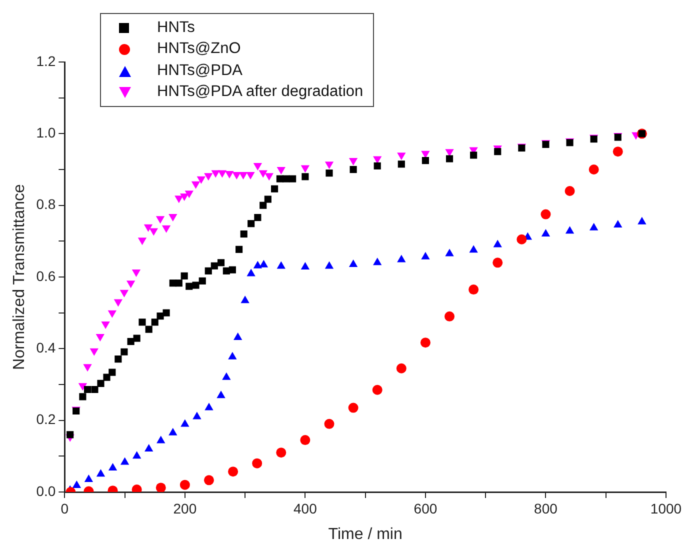  What do you see at coordinates (64, 508) in the screenshot?
I see `x-tick-label: 0` at bounding box center [64, 508].